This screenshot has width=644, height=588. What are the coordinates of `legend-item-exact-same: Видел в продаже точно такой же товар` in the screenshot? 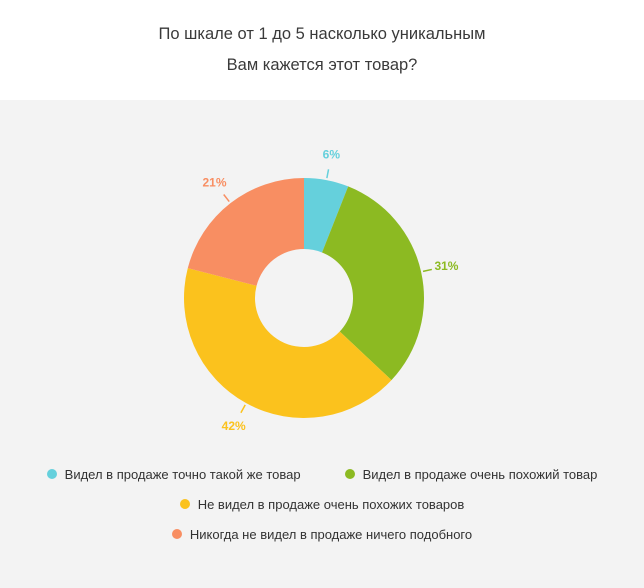 It's located at (173, 474).